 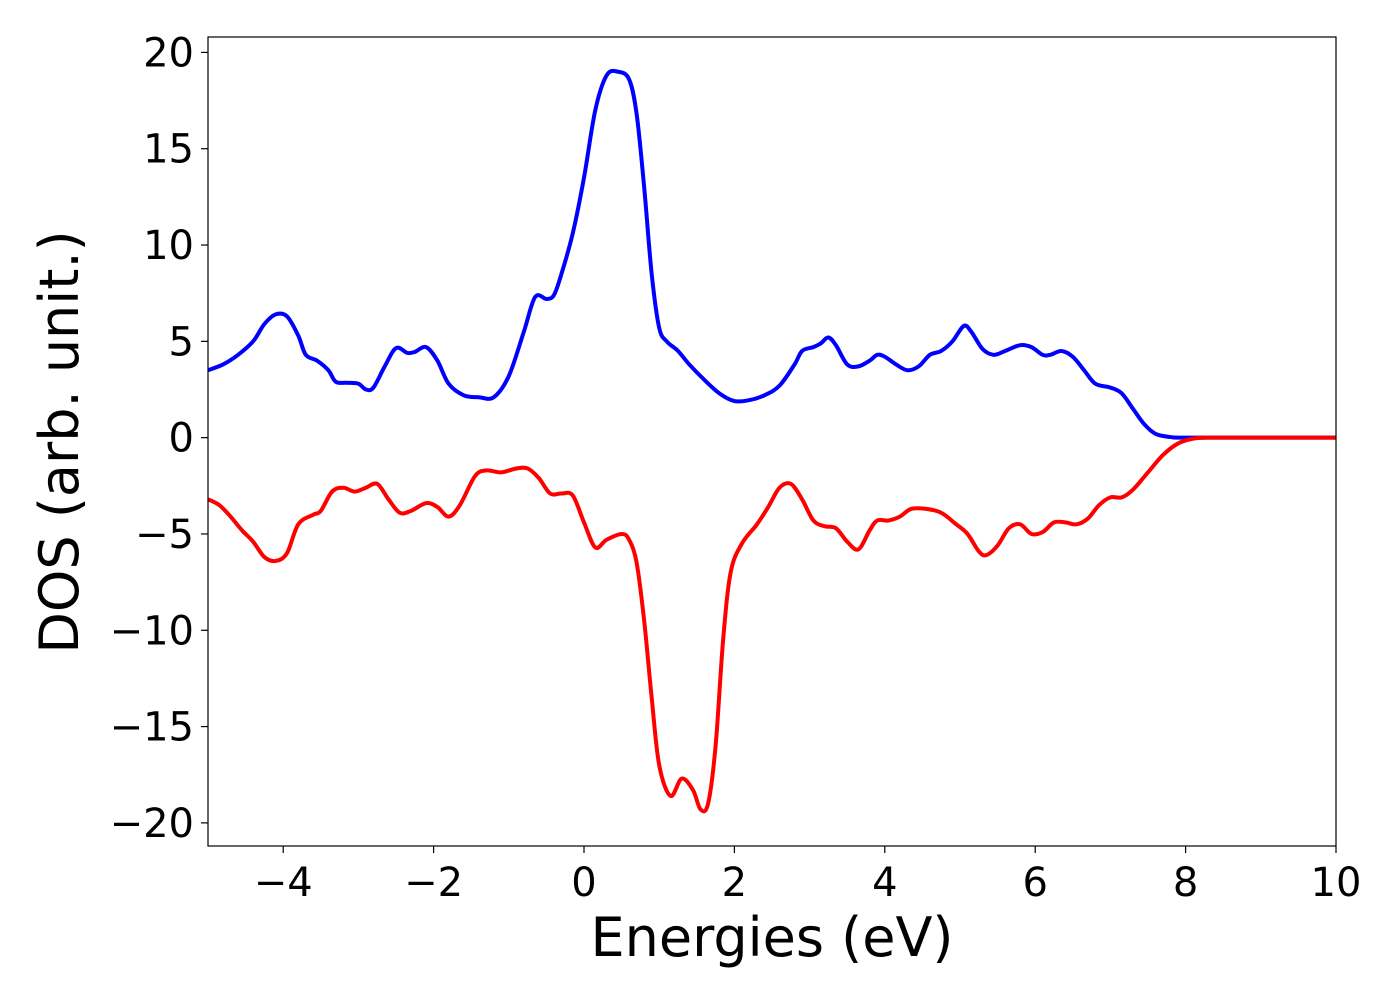 What do you see at coordinates (59, 441) in the screenshot?
I see `y-axis-label: DOS (arb. unit.)` at bounding box center [59, 441].